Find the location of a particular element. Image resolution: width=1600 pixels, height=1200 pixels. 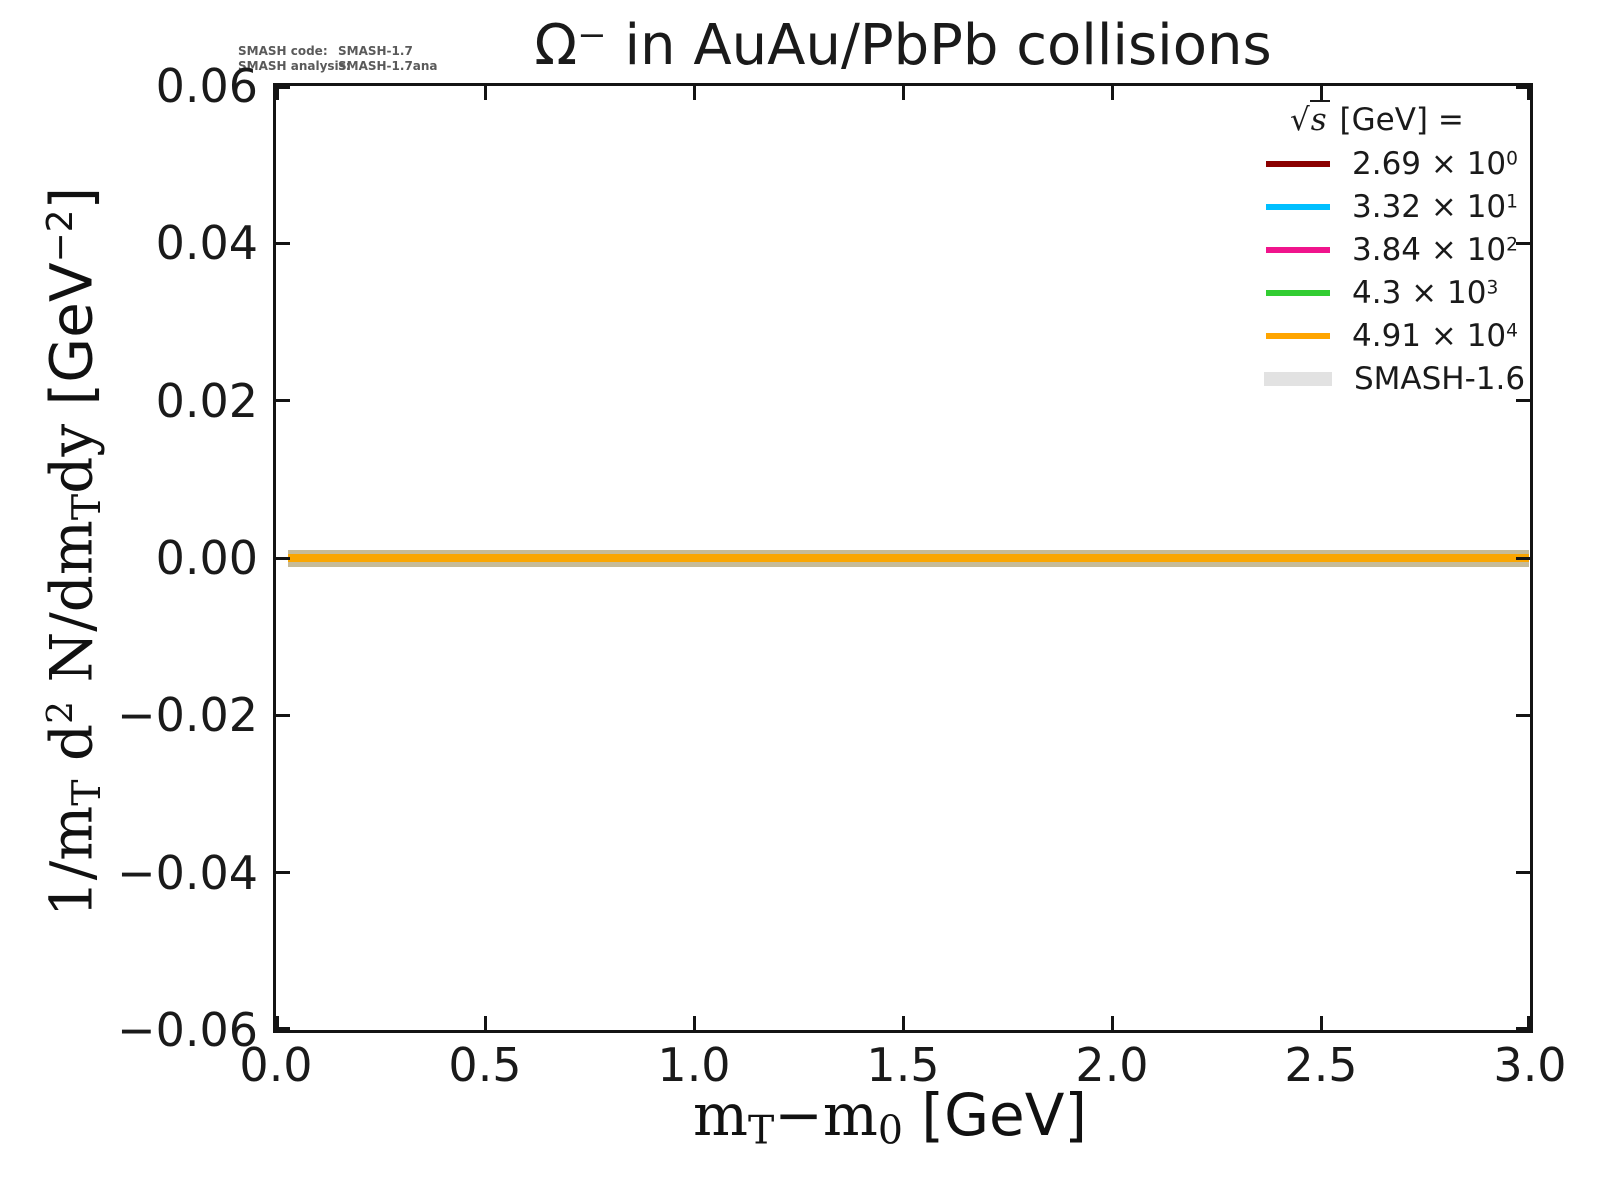

smash-version-annotation: SMASH code: SMASH-1.7 SMASH analysis is located at coordinates (338, 59).